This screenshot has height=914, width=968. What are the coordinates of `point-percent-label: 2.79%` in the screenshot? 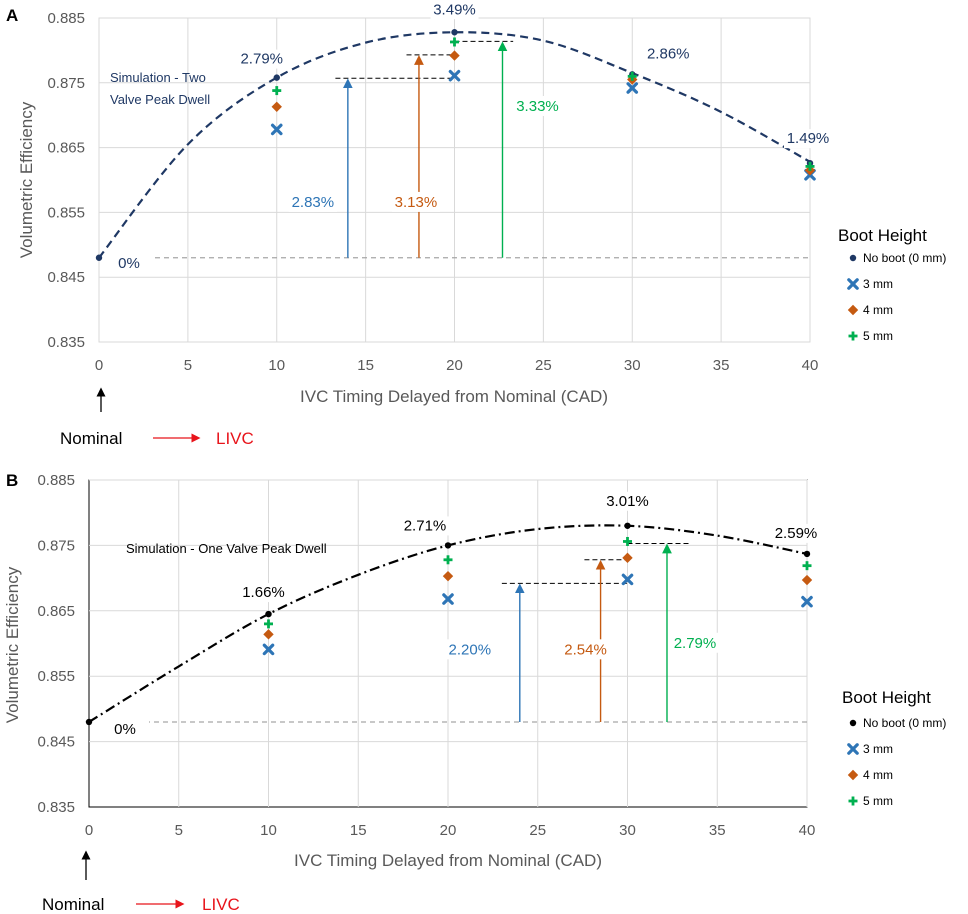 It's located at (261, 59).